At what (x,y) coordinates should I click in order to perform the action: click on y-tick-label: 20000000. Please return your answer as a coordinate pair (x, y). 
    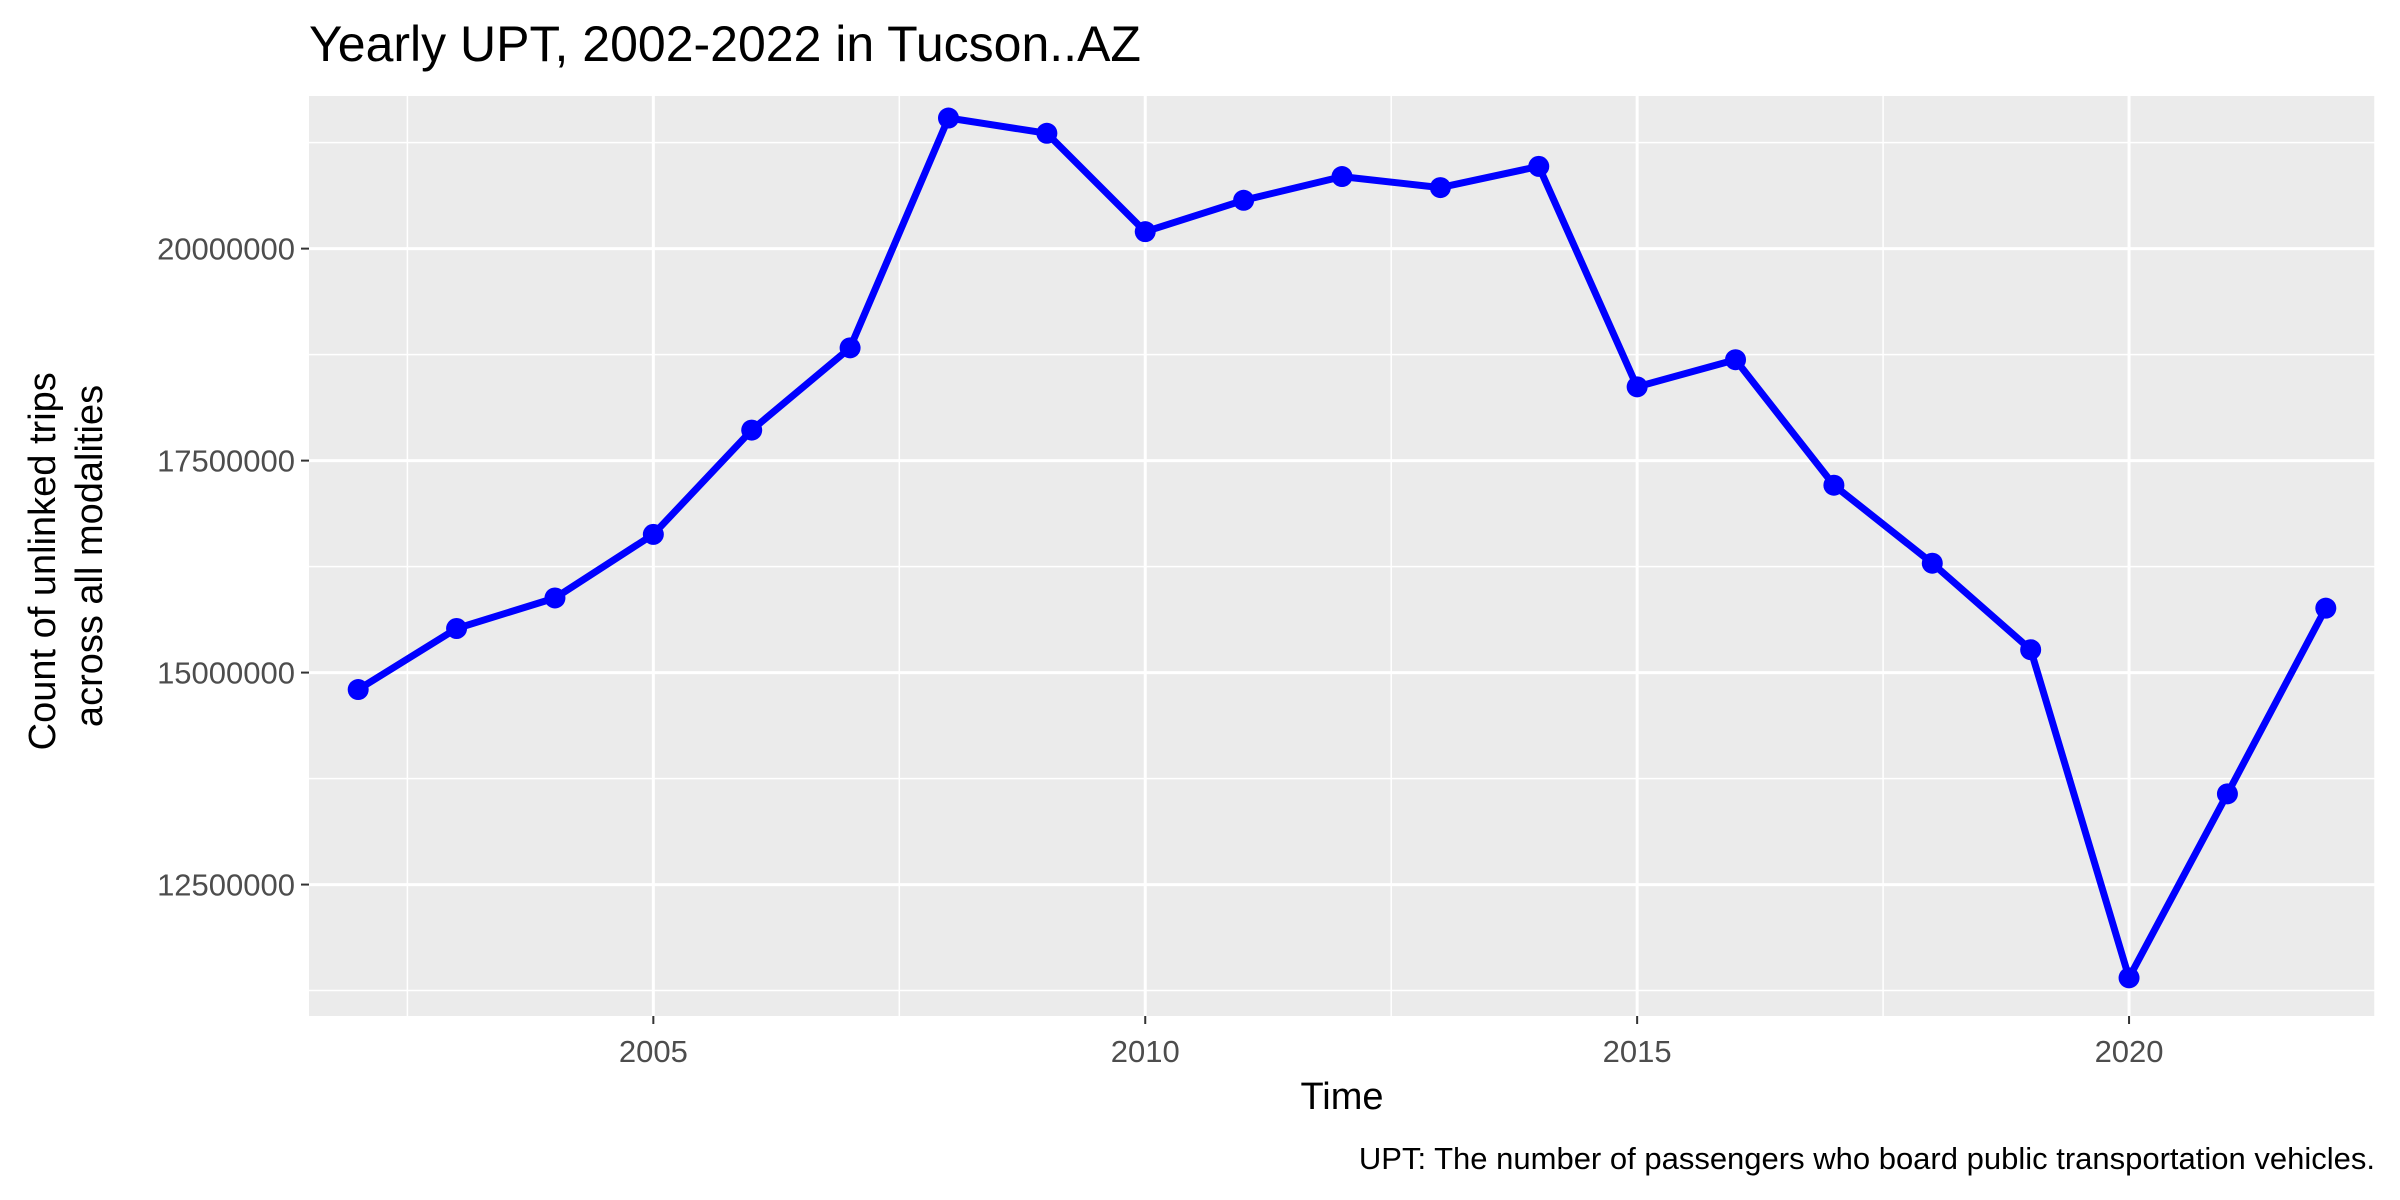
    Looking at the image, I should click on (226, 249).